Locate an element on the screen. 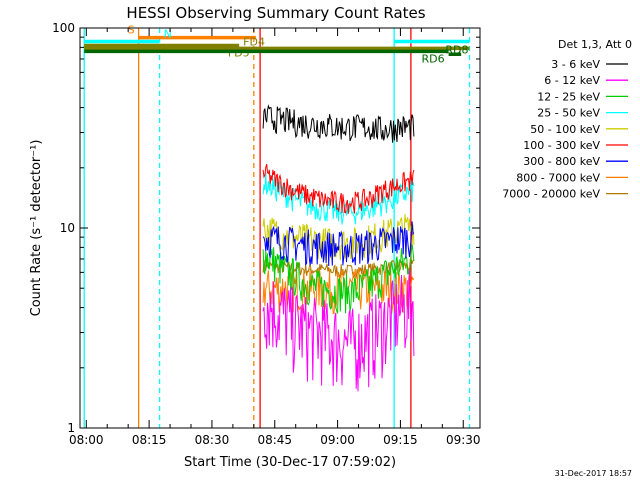 The height and width of the screenshot is (480, 640). x-tick-label: 09:00 is located at coordinates (337, 440).